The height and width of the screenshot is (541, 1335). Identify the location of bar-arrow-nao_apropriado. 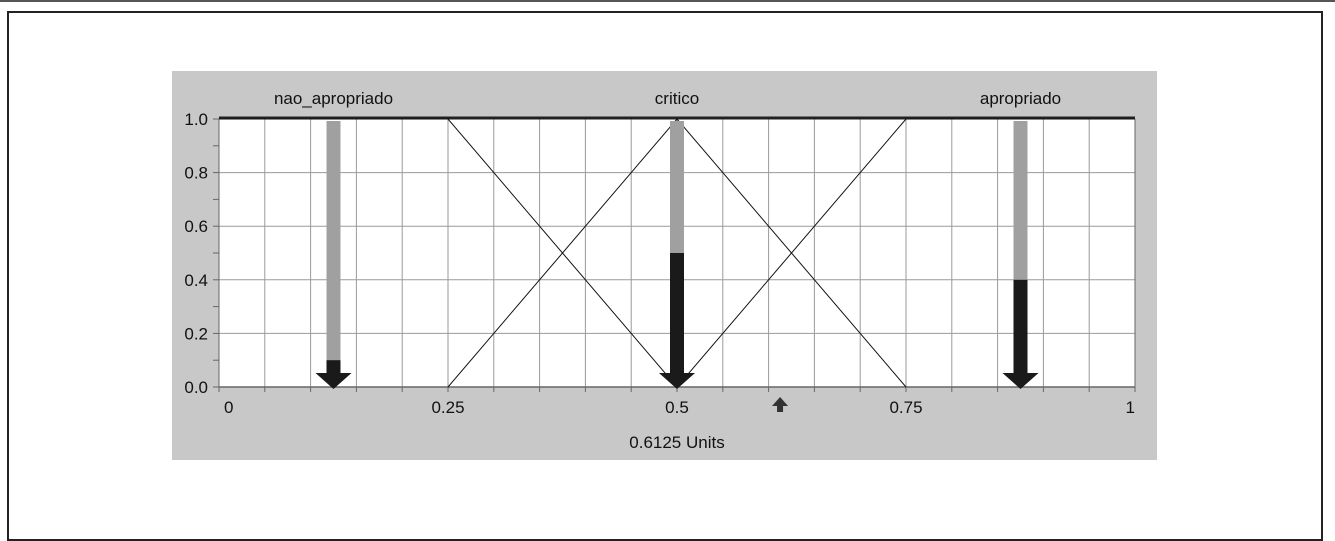
(333, 381).